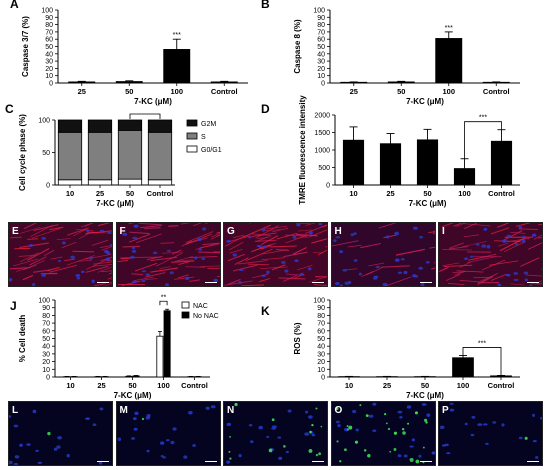 This screenshot has height=470, width=550. Describe the element at coordinates (275, 254) in the screenshot. I see `micrograph-g: G` at that location.